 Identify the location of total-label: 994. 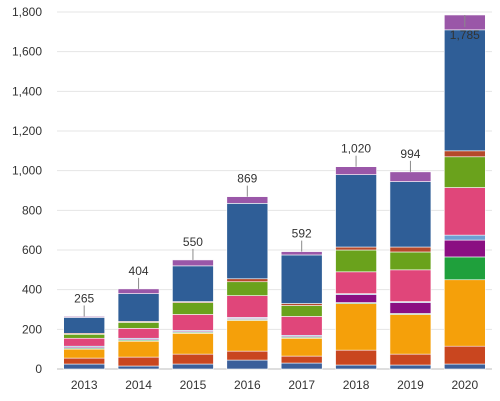
(410, 154).